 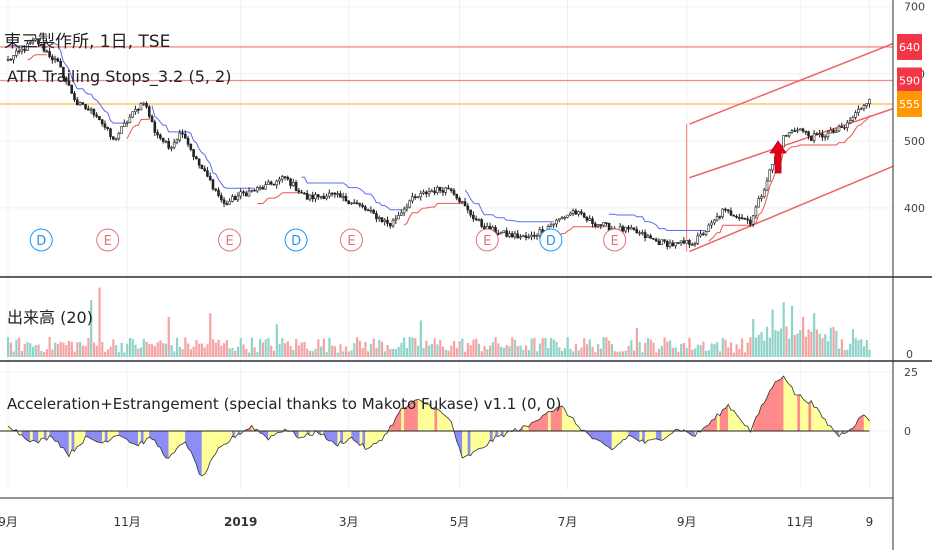 I want to click on volume-title: 出来高 (20), so click(x=50, y=317).